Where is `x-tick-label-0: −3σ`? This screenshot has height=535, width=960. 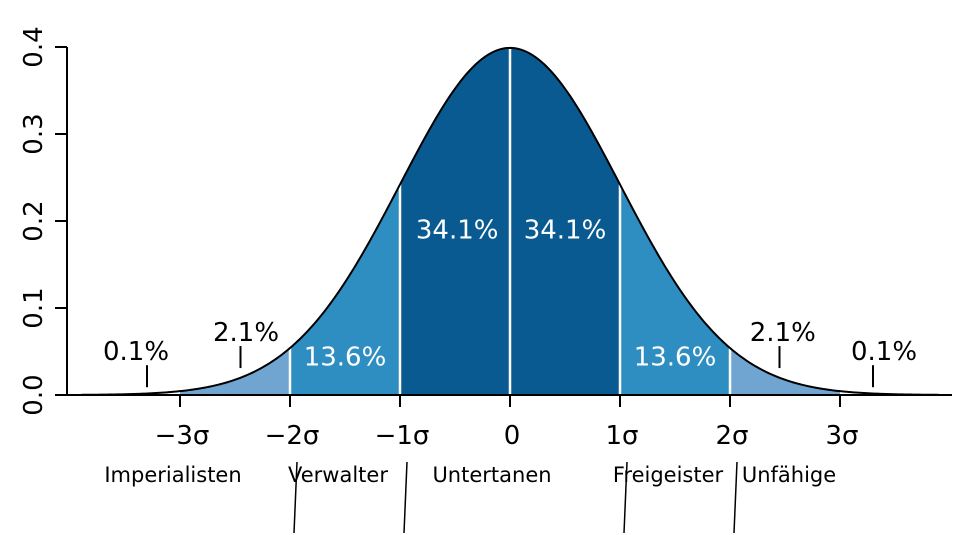
x-tick-label-0: −3σ is located at coordinates (182, 436).